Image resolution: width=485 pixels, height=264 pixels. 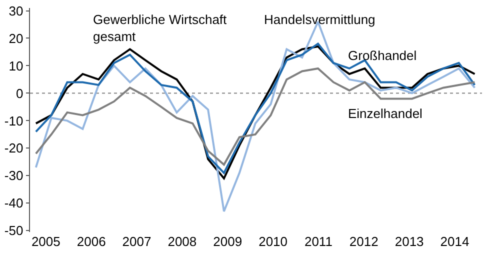 What do you see at coordinates (409, 241) in the screenshot?
I see `x-tick-label: 2013` at bounding box center [409, 241].